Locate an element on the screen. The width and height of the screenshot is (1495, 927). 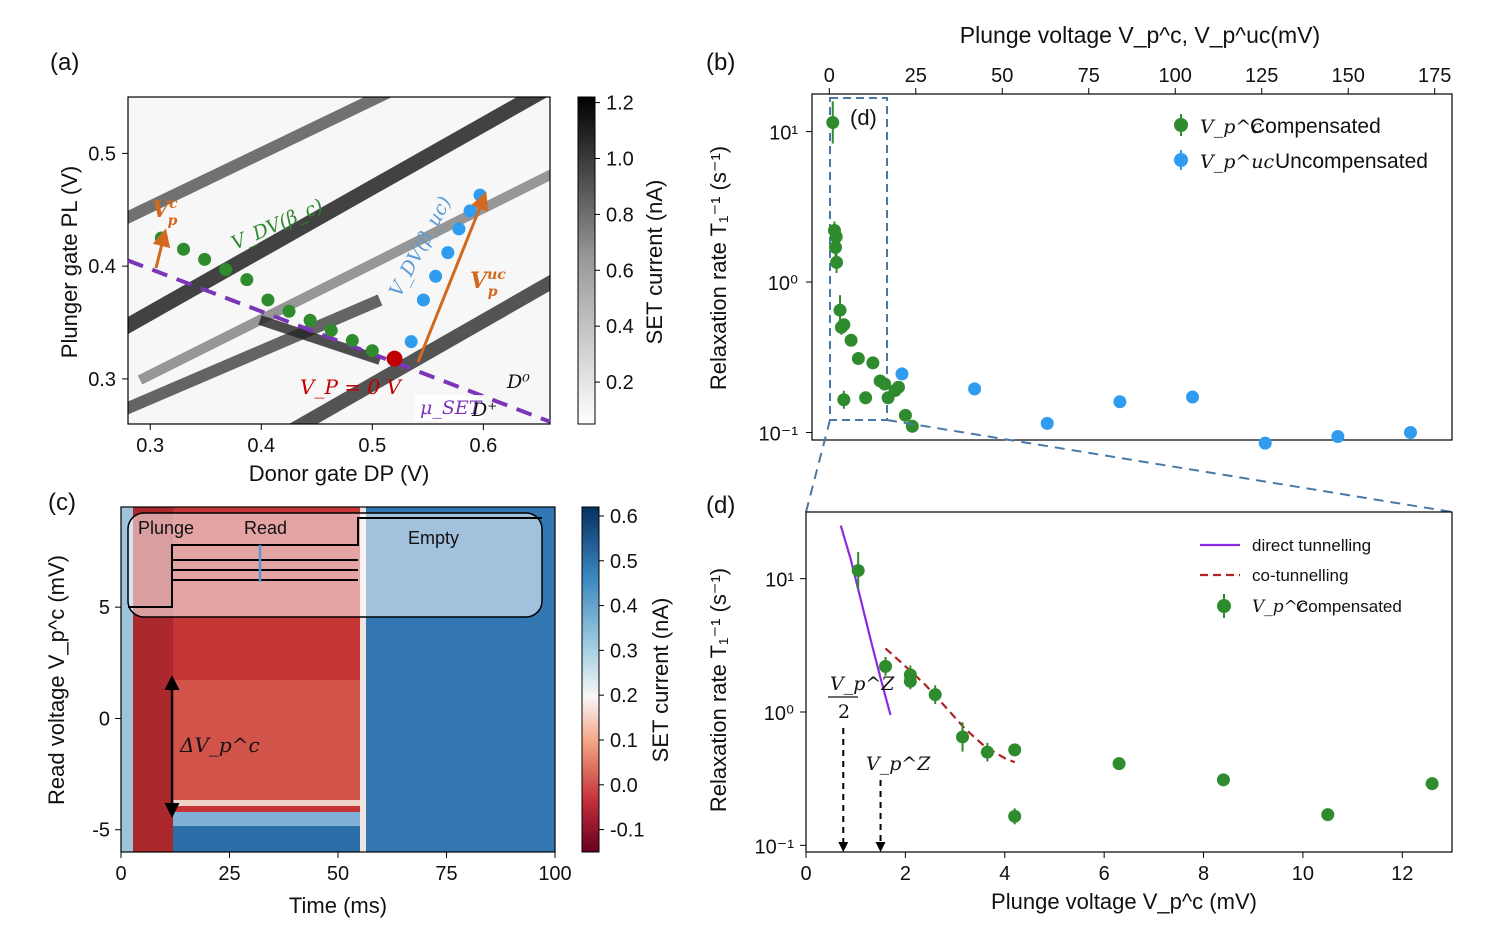
vpc-annotation: Vc p is located at coordinates (165, 212).